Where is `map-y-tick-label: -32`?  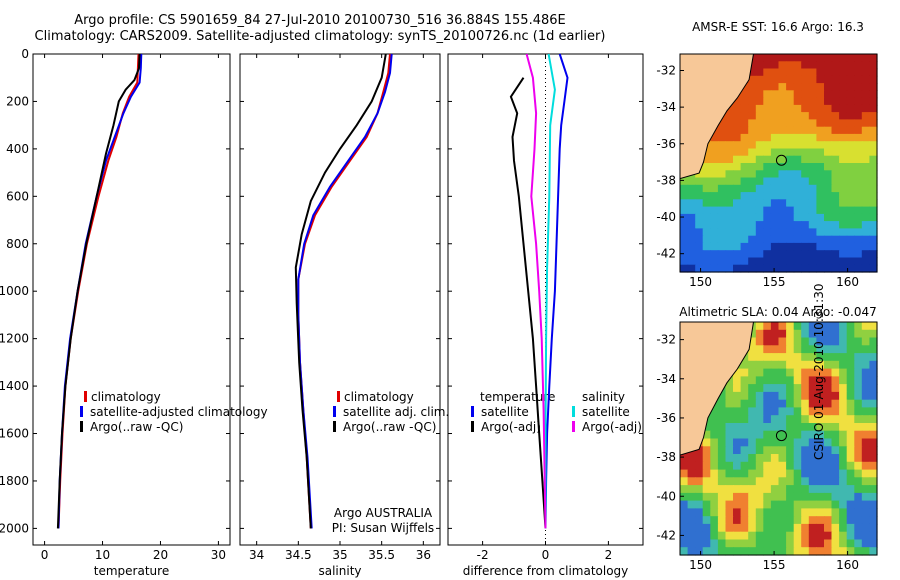
map-y-tick-label: -32 is located at coordinates (666, 340).